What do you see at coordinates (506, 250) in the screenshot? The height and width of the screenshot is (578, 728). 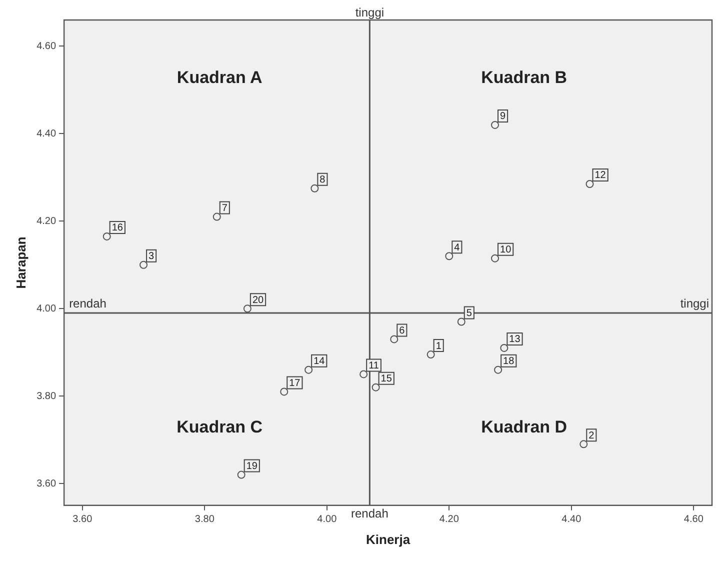 I see `annotation: 10` at bounding box center [506, 250].